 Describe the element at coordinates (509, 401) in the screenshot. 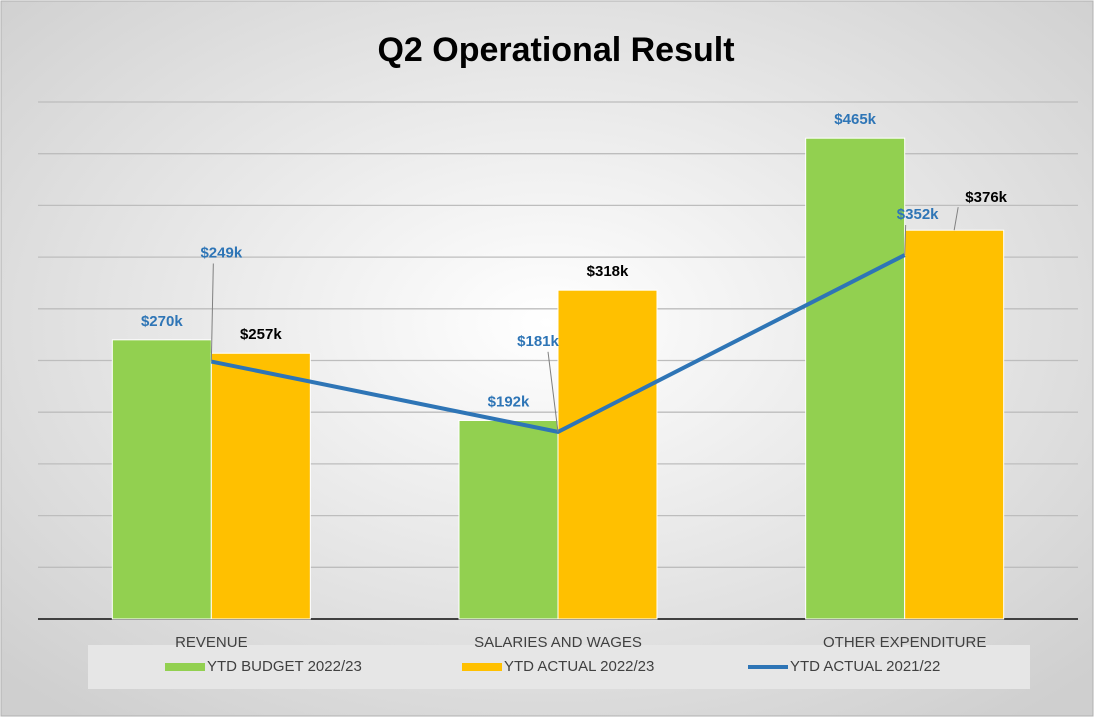

I see `data-label: $192k` at that location.